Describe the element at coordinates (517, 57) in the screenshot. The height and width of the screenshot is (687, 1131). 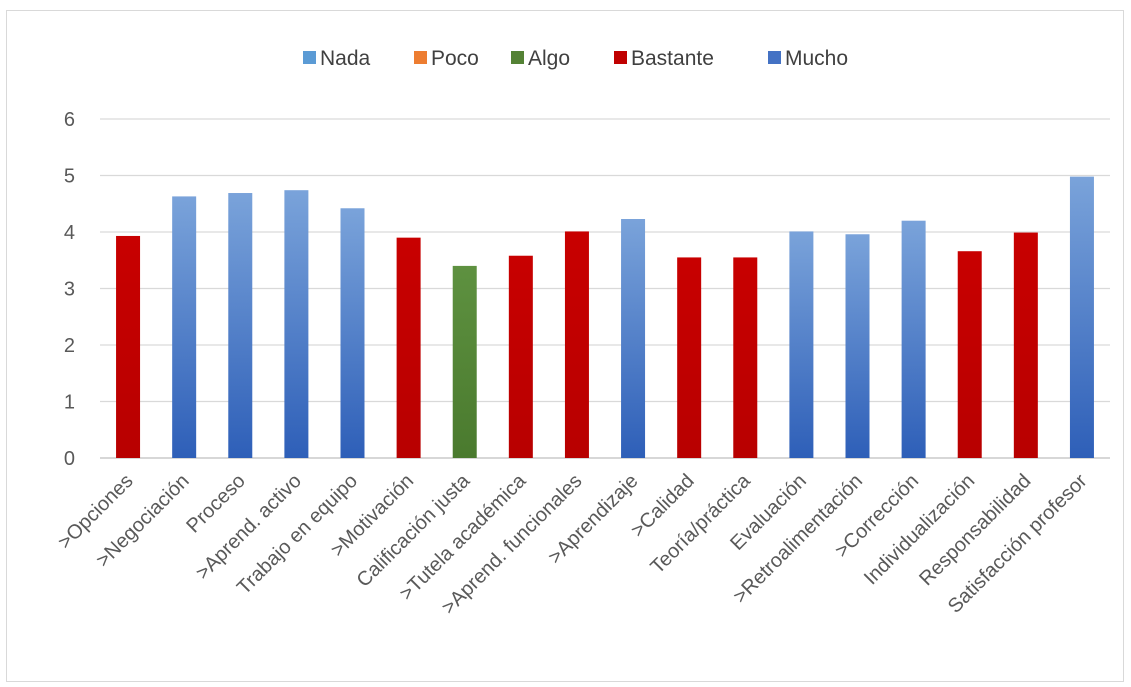
I see `legend-swatch-algo` at that location.